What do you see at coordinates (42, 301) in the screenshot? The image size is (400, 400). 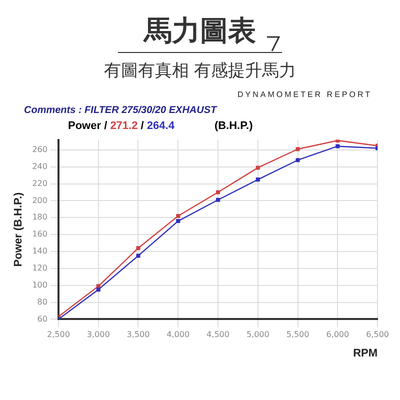 I see `y-tick-label: 80` at bounding box center [42, 301].